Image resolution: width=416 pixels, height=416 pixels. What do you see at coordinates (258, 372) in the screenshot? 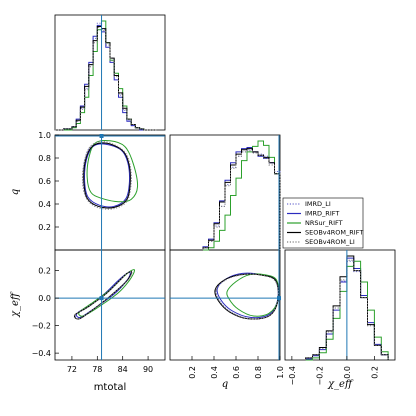
I see `tick-q-x-0.8: 0.8` at bounding box center [258, 372].